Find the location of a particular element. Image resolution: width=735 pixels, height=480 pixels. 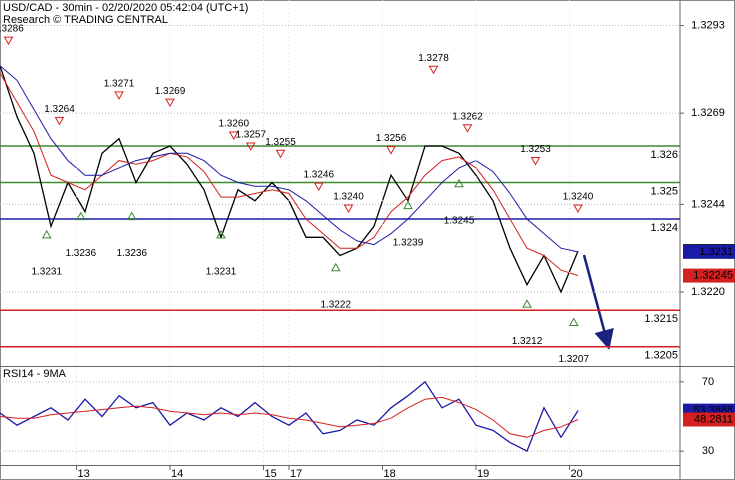

annotation-label: 1.3212 is located at coordinates (527, 341).